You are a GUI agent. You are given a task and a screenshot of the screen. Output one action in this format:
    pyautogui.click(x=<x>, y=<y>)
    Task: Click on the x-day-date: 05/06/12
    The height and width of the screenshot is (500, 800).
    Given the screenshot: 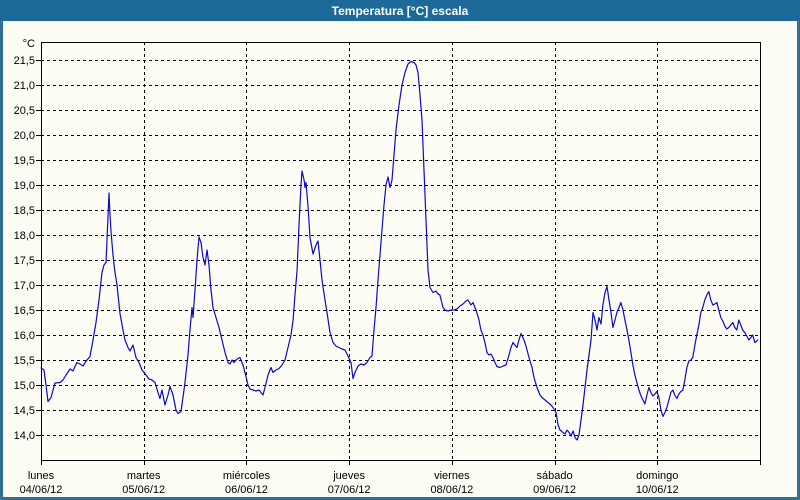 What is the action you would take?
    pyautogui.click(x=143, y=490)
    